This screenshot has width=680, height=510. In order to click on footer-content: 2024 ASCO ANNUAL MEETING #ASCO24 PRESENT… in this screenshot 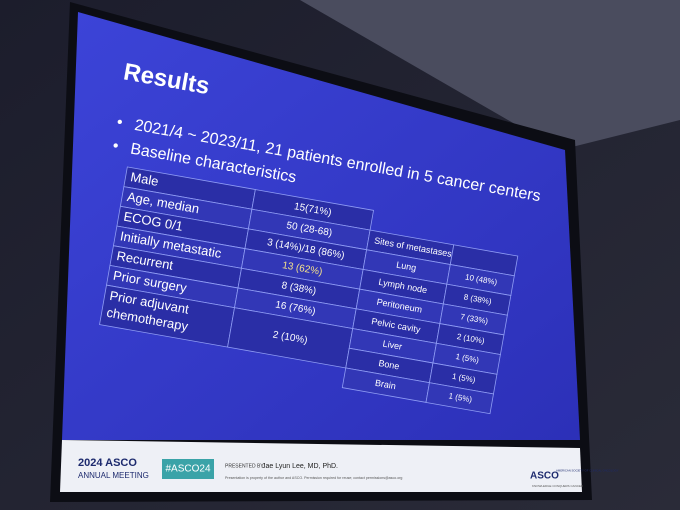, I will do `click(348, 472)`.